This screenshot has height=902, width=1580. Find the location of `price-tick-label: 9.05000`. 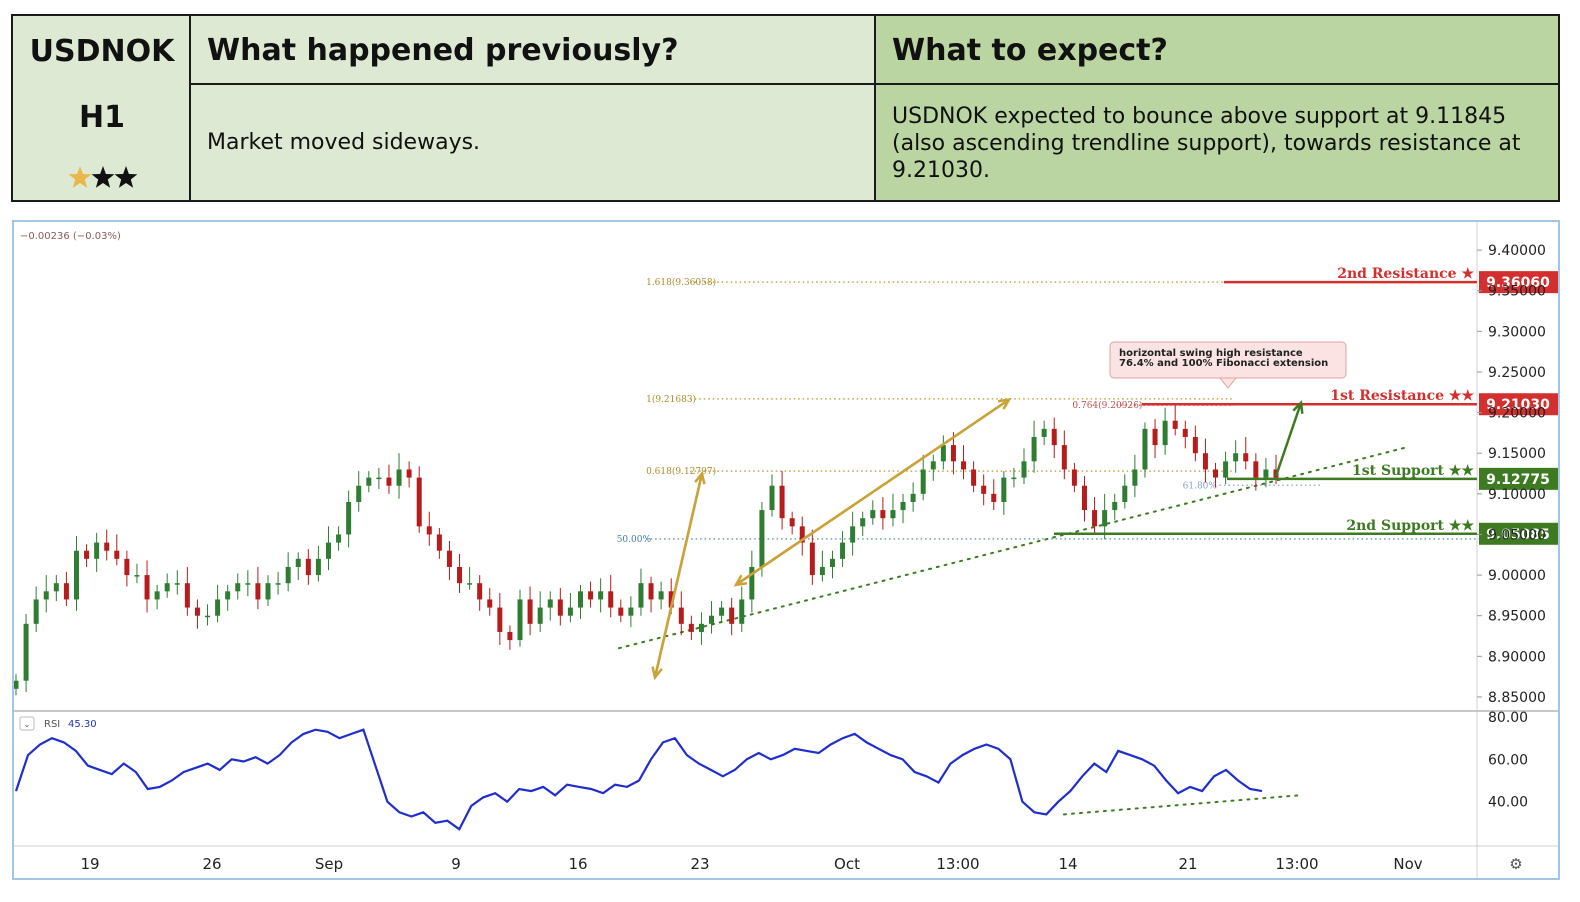

price-tick-label: 9.05000 is located at coordinates (1517, 535).